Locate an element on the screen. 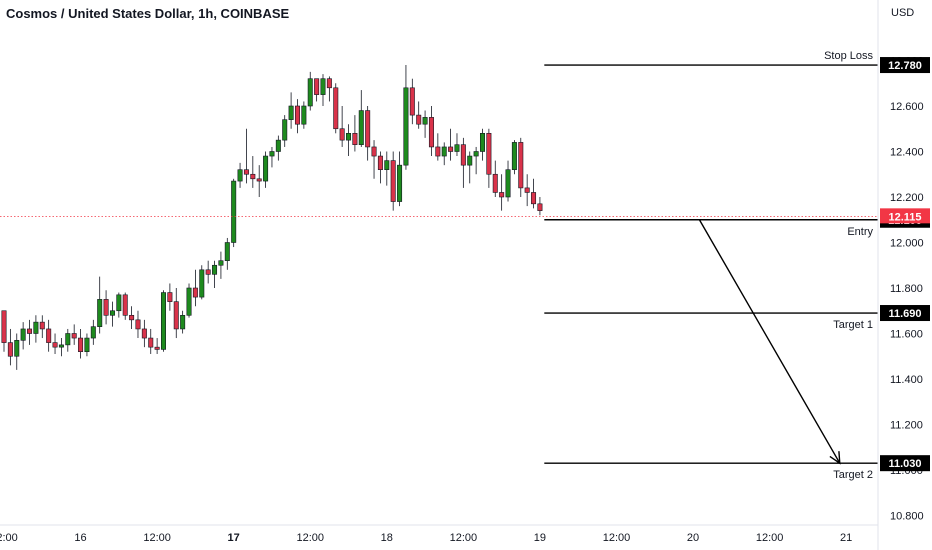 This screenshot has width=932, height=550. price-tick-label: 11.800 is located at coordinates (906, 289).